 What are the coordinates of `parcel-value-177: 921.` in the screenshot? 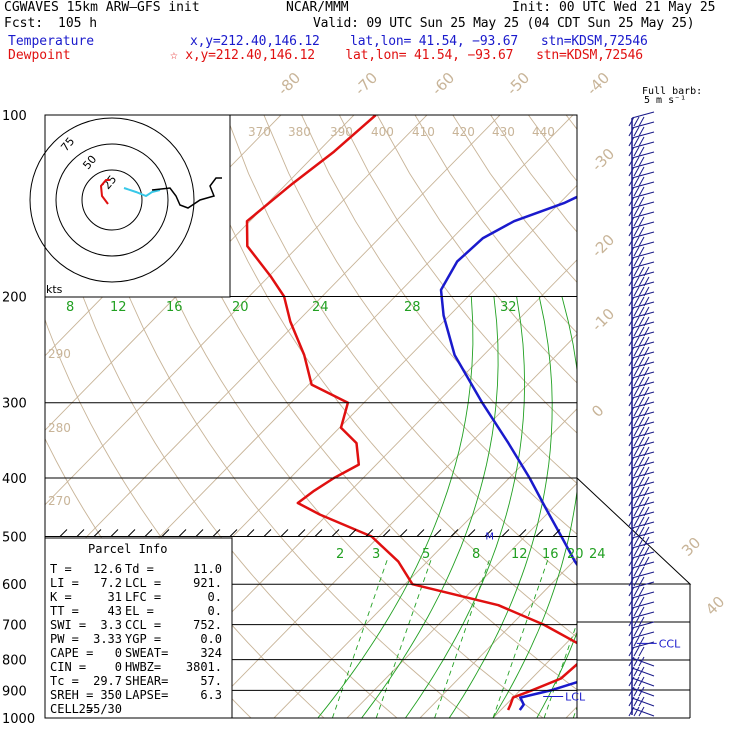 It's located at (207, 583).